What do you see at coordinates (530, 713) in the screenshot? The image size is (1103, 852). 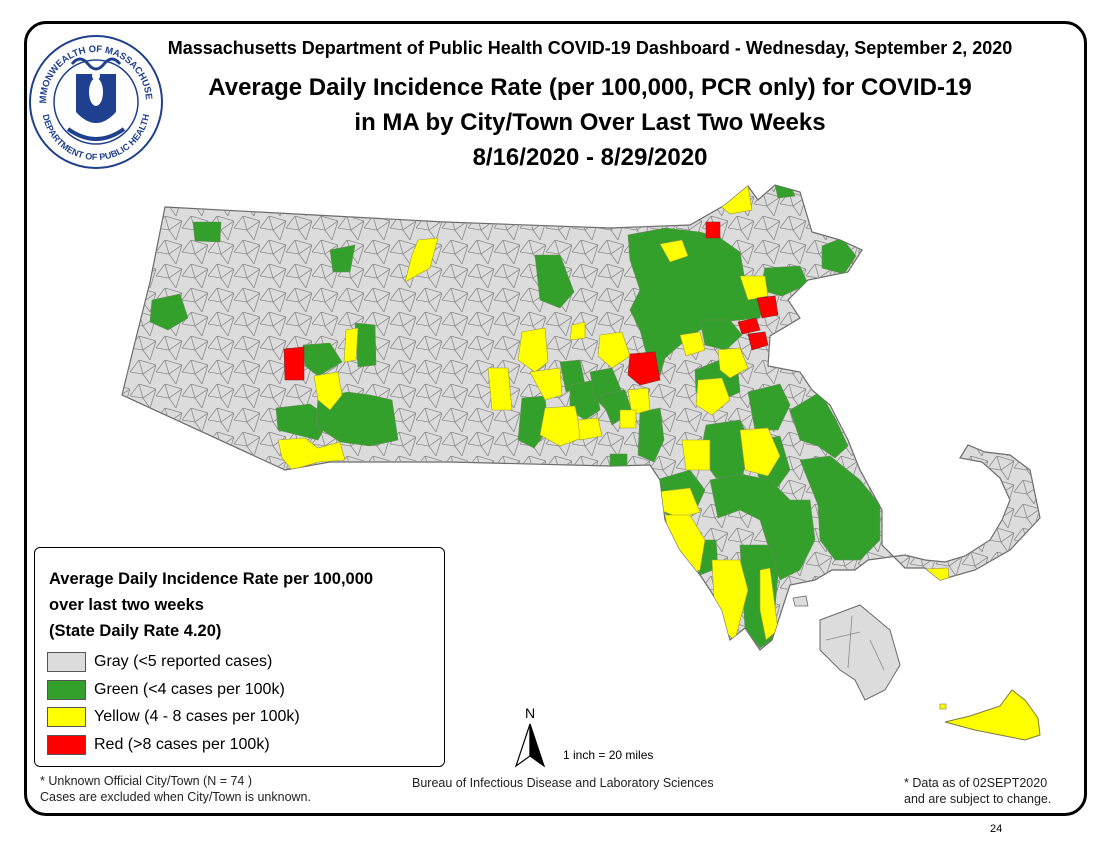 I see `north-label: N` at bounding box center [530, 713].